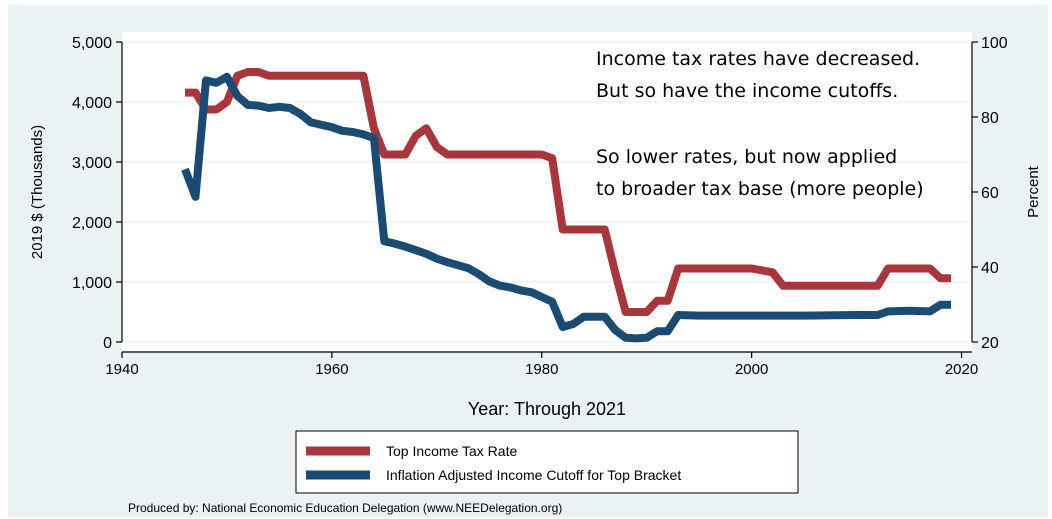 This screenshot has width=1052, height=519. Describe the element at coordinates (760, 189) in the screenshot. I see `annotation-line-5: to broader tax base (more people)` at that location.